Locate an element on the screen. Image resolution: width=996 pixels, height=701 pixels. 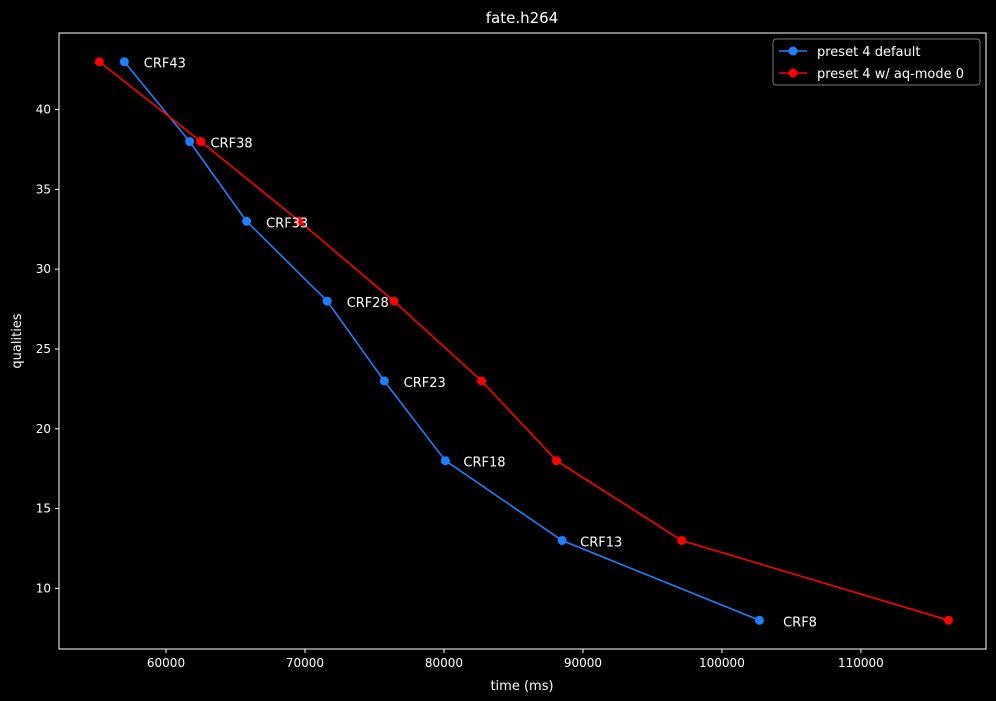
y-tick-label: 40 is located at coordinates (43, 110).